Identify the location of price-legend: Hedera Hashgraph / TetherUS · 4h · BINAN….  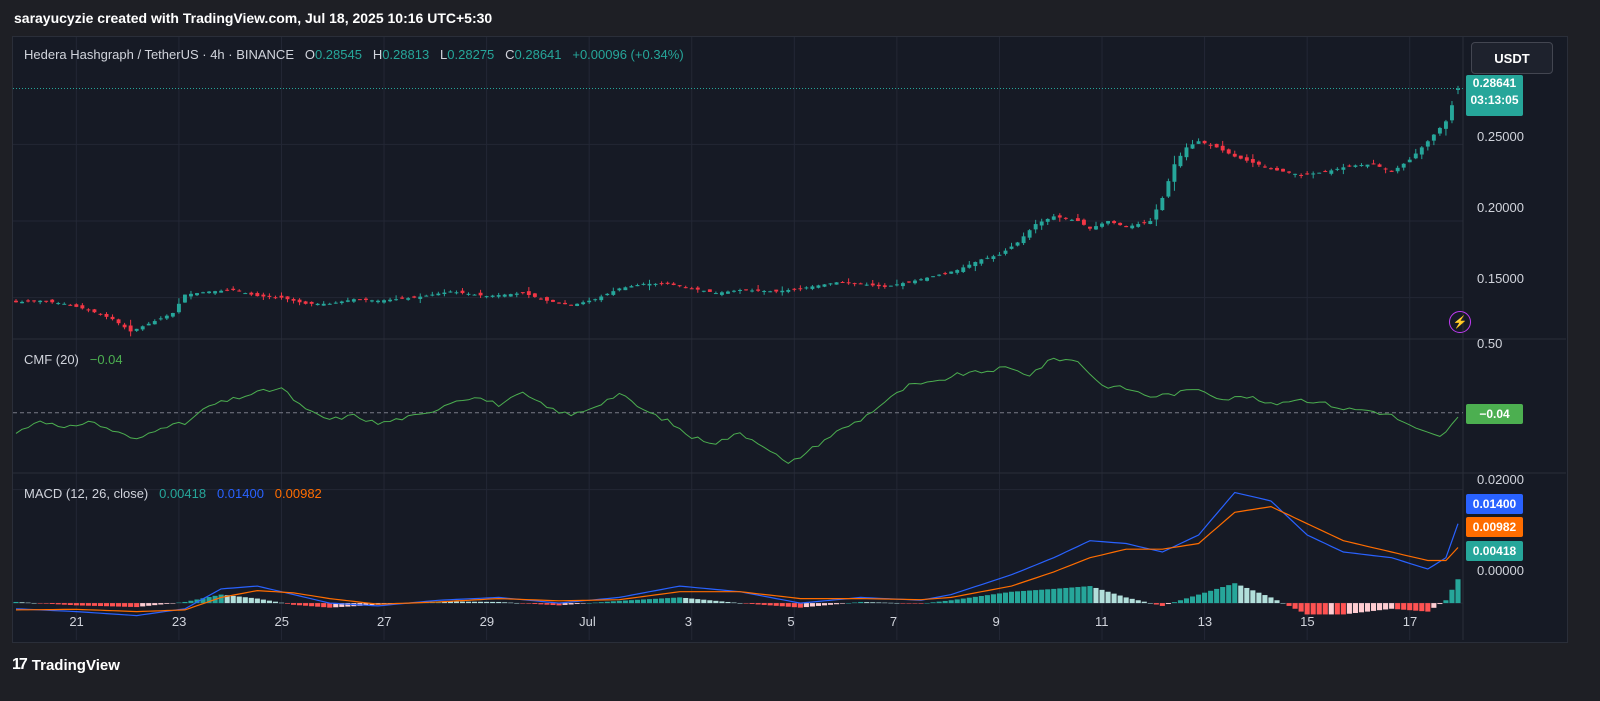
(354, 54).